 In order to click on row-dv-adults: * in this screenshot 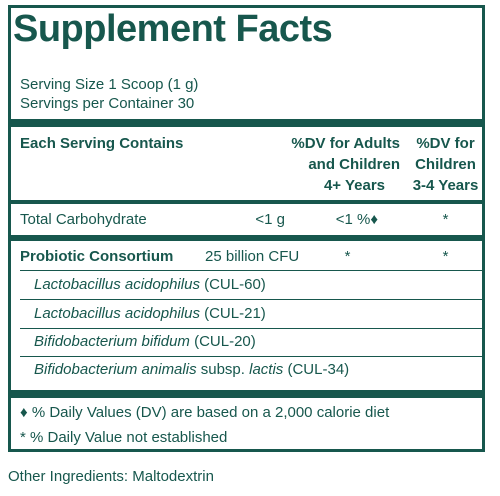, I will do `click(347, 256)`.